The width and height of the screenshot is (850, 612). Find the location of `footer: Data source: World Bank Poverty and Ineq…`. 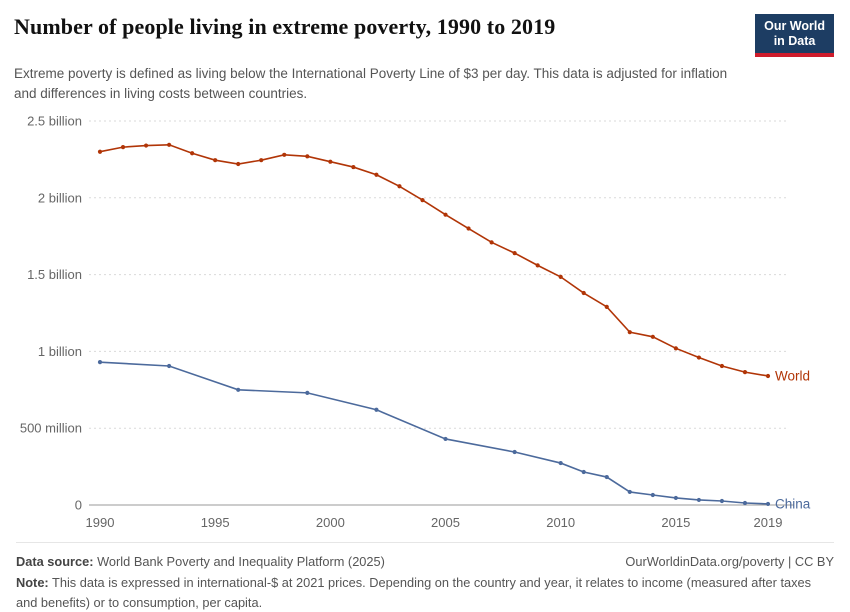

footer: Data source: World Bank Poverty and Ineq… is located at coordinates (425, 577).